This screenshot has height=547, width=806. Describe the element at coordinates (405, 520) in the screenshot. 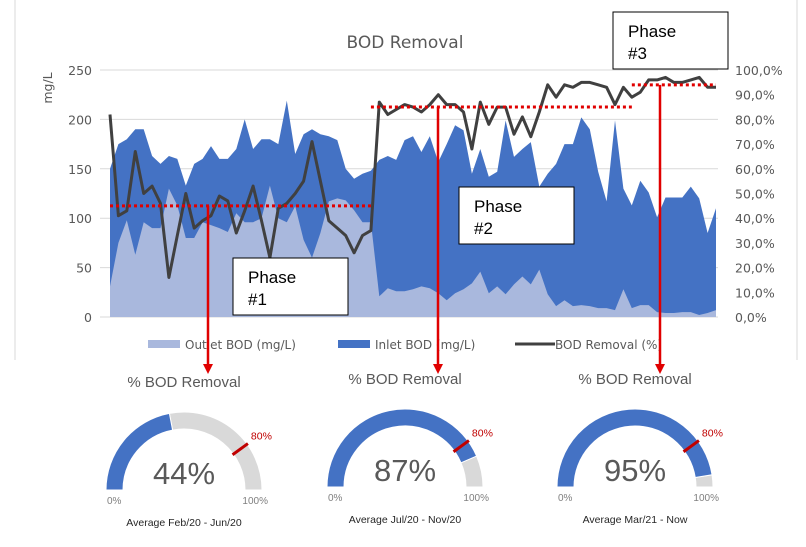

I see `gauge-caption: Average Jul/20 - Nov/20` at that location.